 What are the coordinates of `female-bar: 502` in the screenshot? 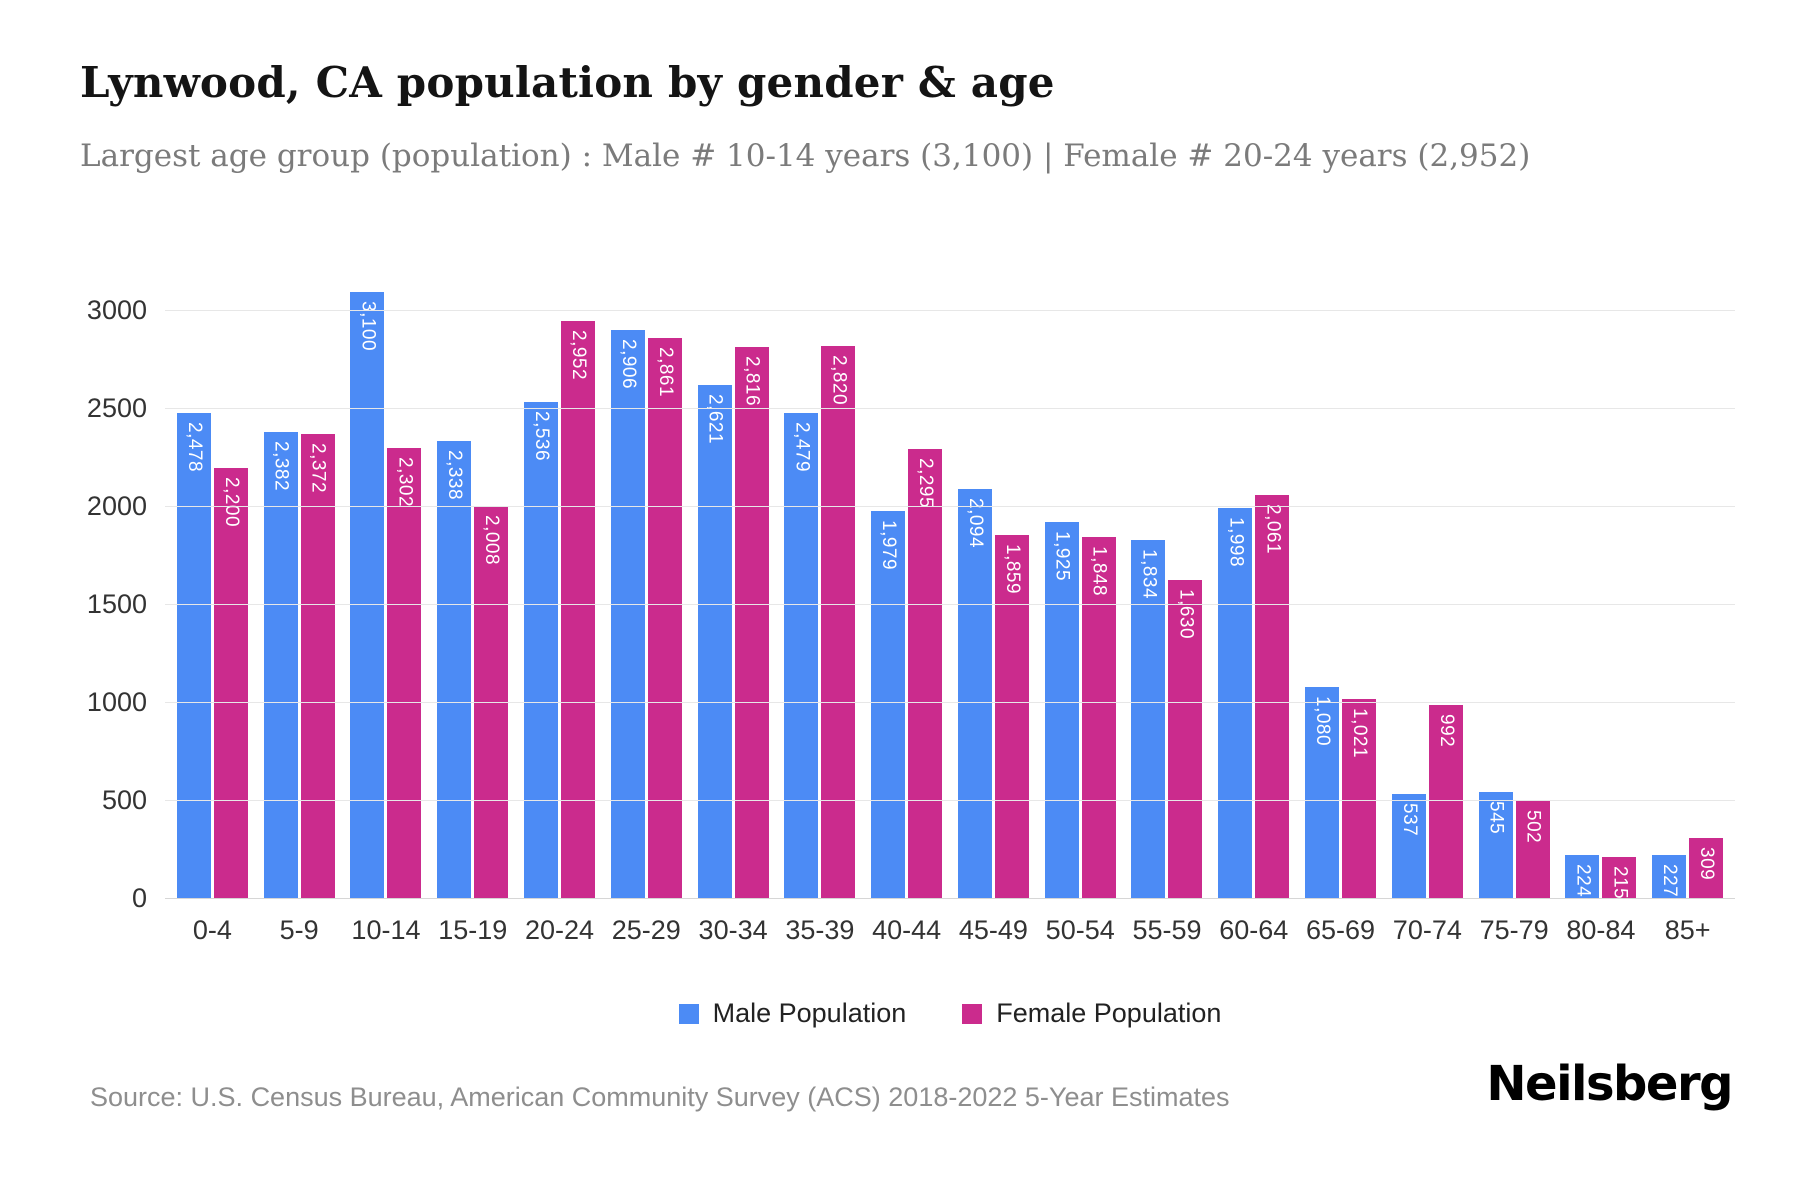 It's located at (1532, 849).